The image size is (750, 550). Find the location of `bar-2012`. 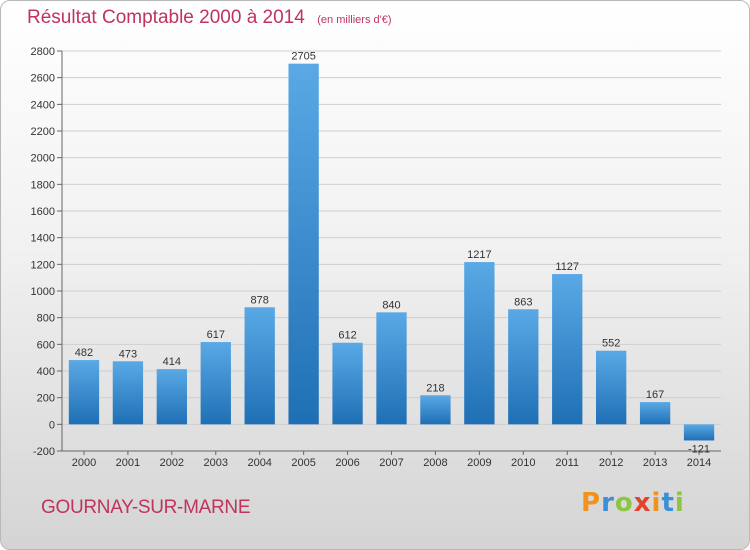

bar-2012 is located at coordinates (611, 387).